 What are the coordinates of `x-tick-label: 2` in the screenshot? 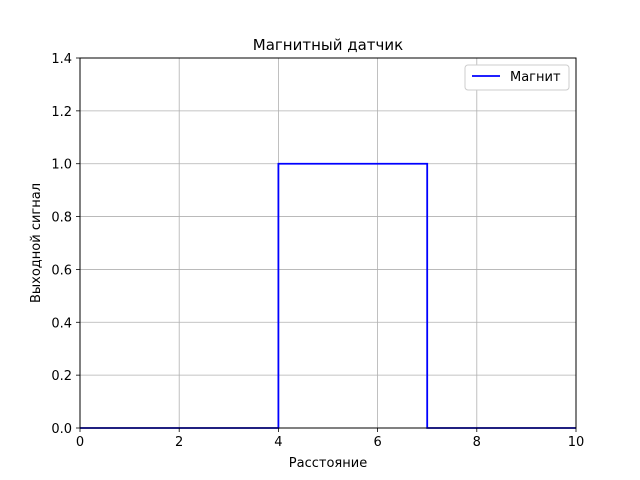 It's located at (179, 442).